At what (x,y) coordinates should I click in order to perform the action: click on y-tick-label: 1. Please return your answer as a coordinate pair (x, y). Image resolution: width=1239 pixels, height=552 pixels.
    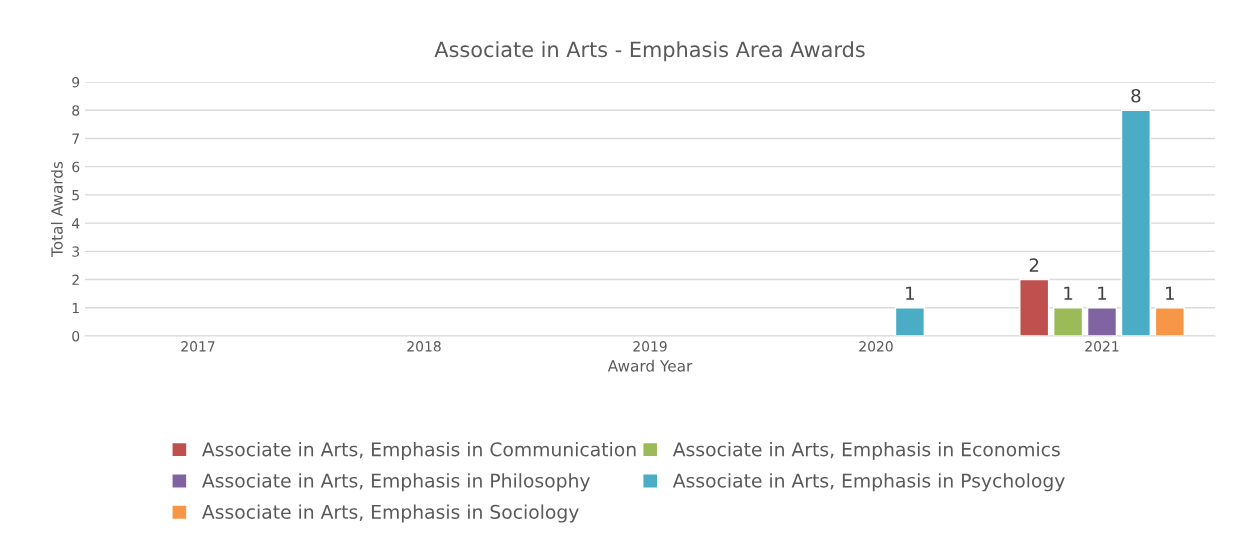
    Looking at the image, I should click on (75, 308).